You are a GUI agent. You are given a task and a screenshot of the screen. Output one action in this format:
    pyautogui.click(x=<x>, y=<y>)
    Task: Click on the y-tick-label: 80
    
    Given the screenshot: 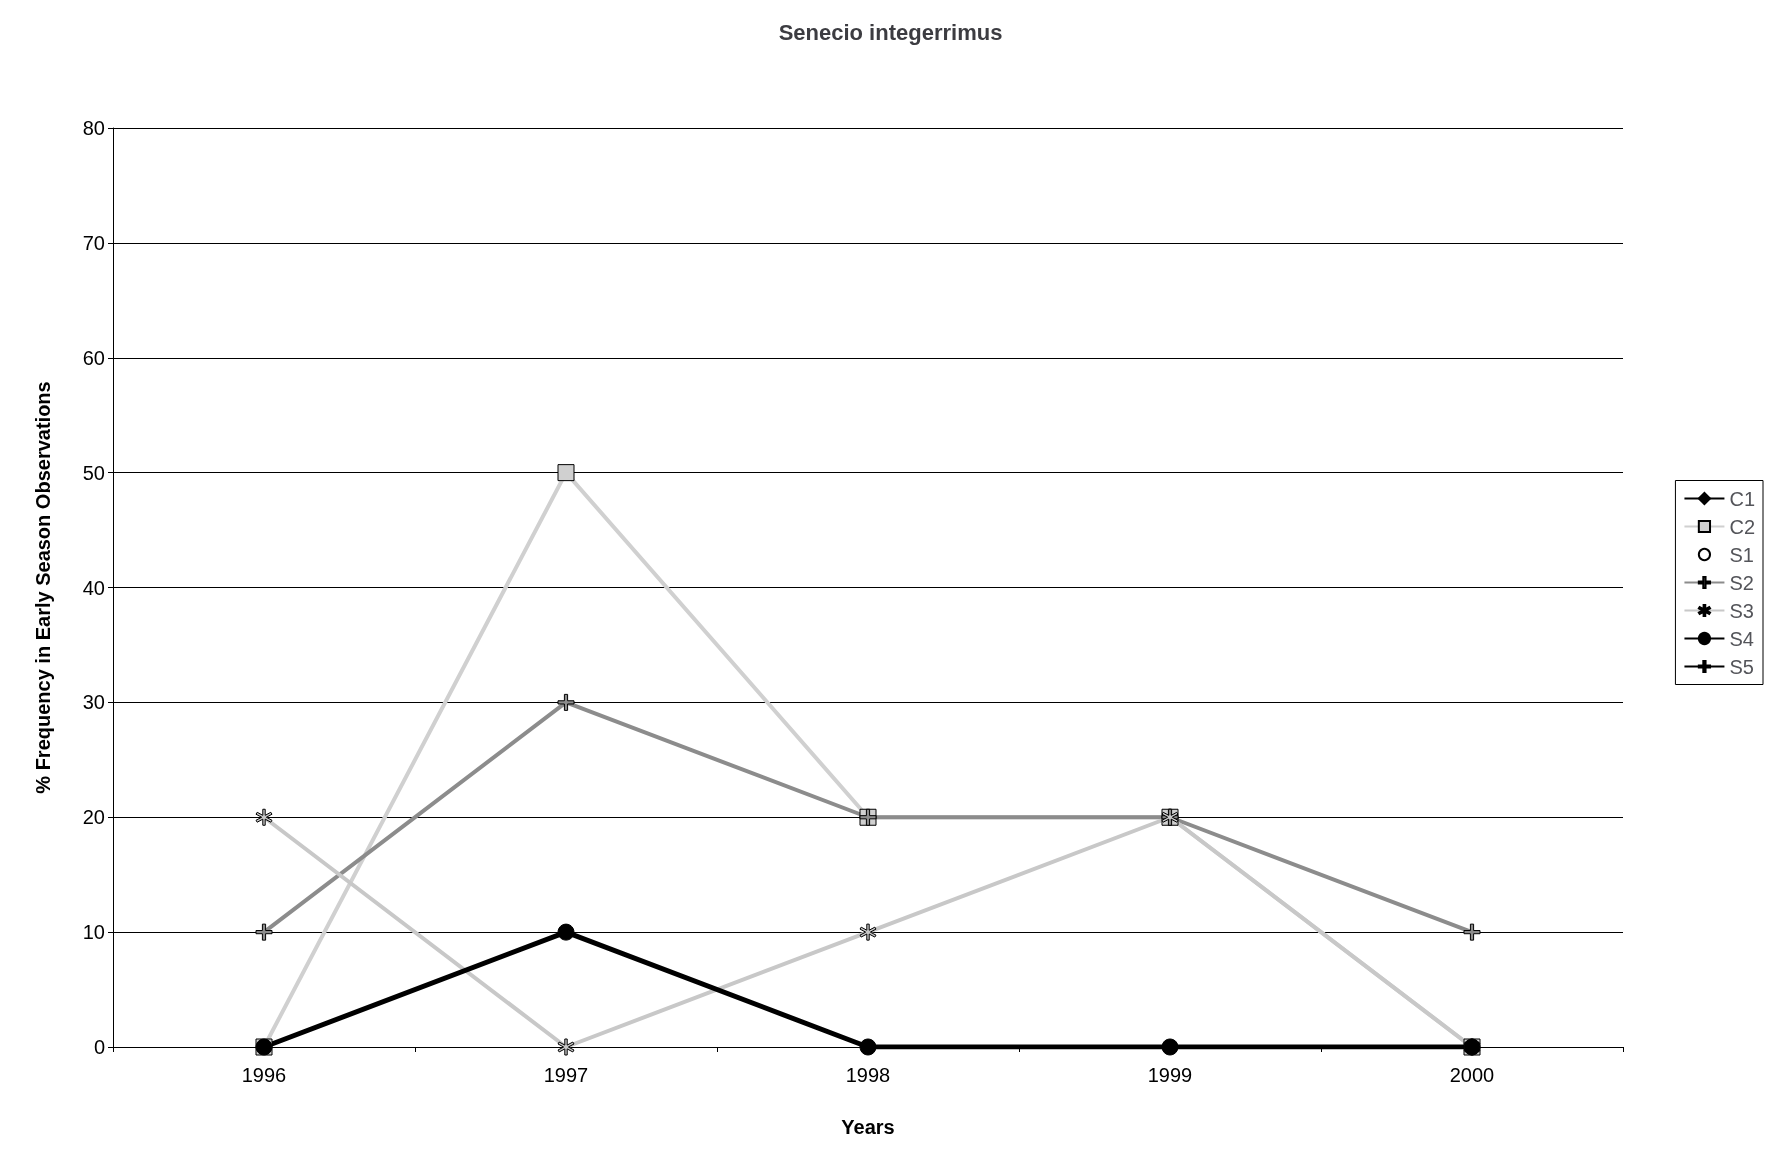 What is the action you would take?
    pyautogui.click(x=93, y=128)
    